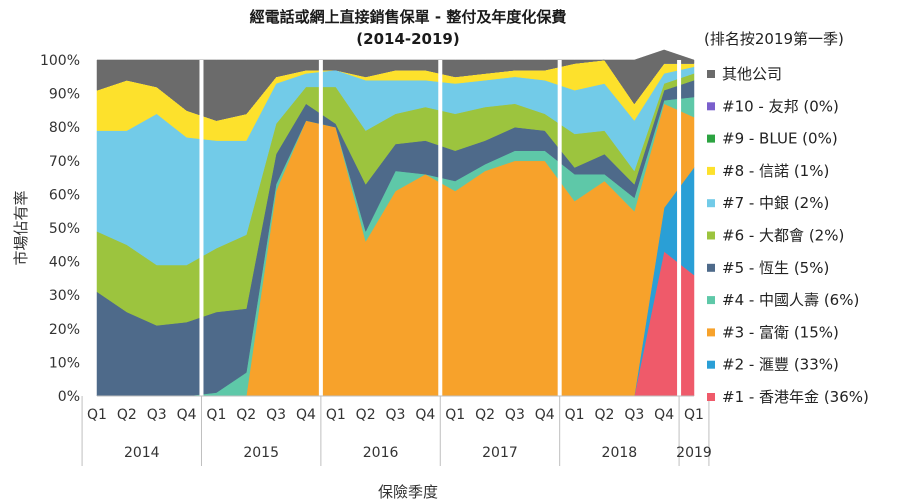  What do you see at coordinates (64, 162) in the screenshot?
I see `y-tick-label: 70%` at bounding box center [64, 162].